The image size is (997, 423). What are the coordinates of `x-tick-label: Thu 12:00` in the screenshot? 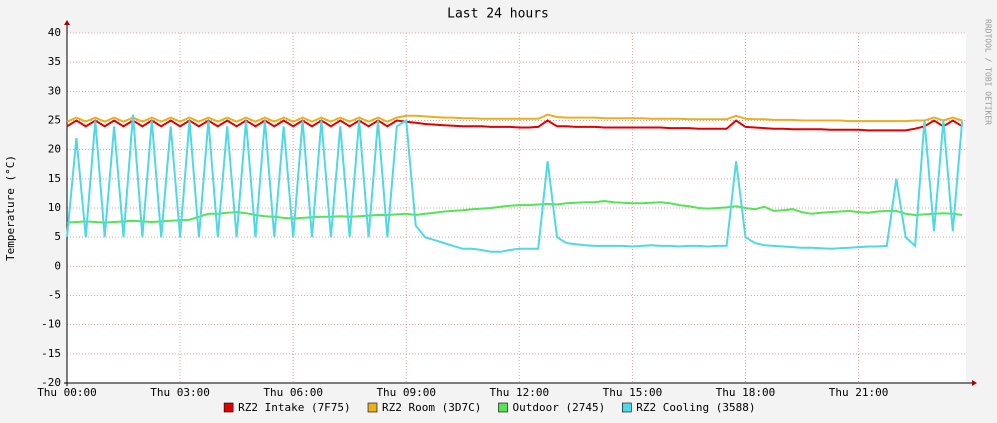 It's located at (520, 392).